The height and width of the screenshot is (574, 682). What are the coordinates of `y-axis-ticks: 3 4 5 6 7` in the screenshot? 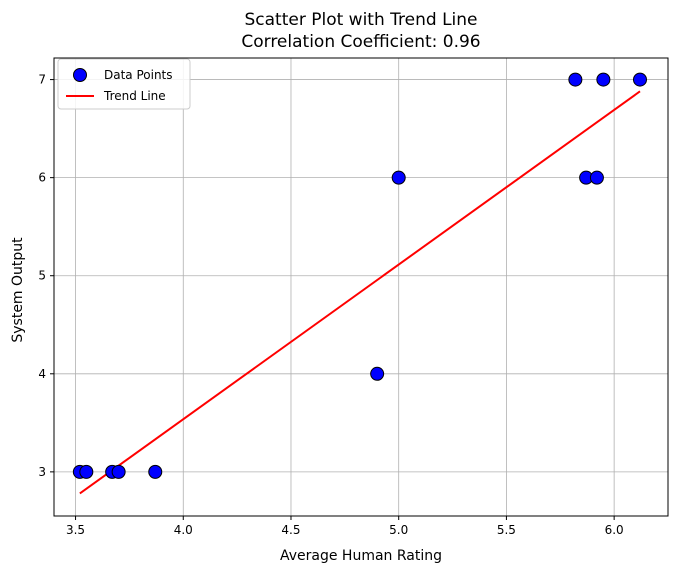 It's located at (46, 276).